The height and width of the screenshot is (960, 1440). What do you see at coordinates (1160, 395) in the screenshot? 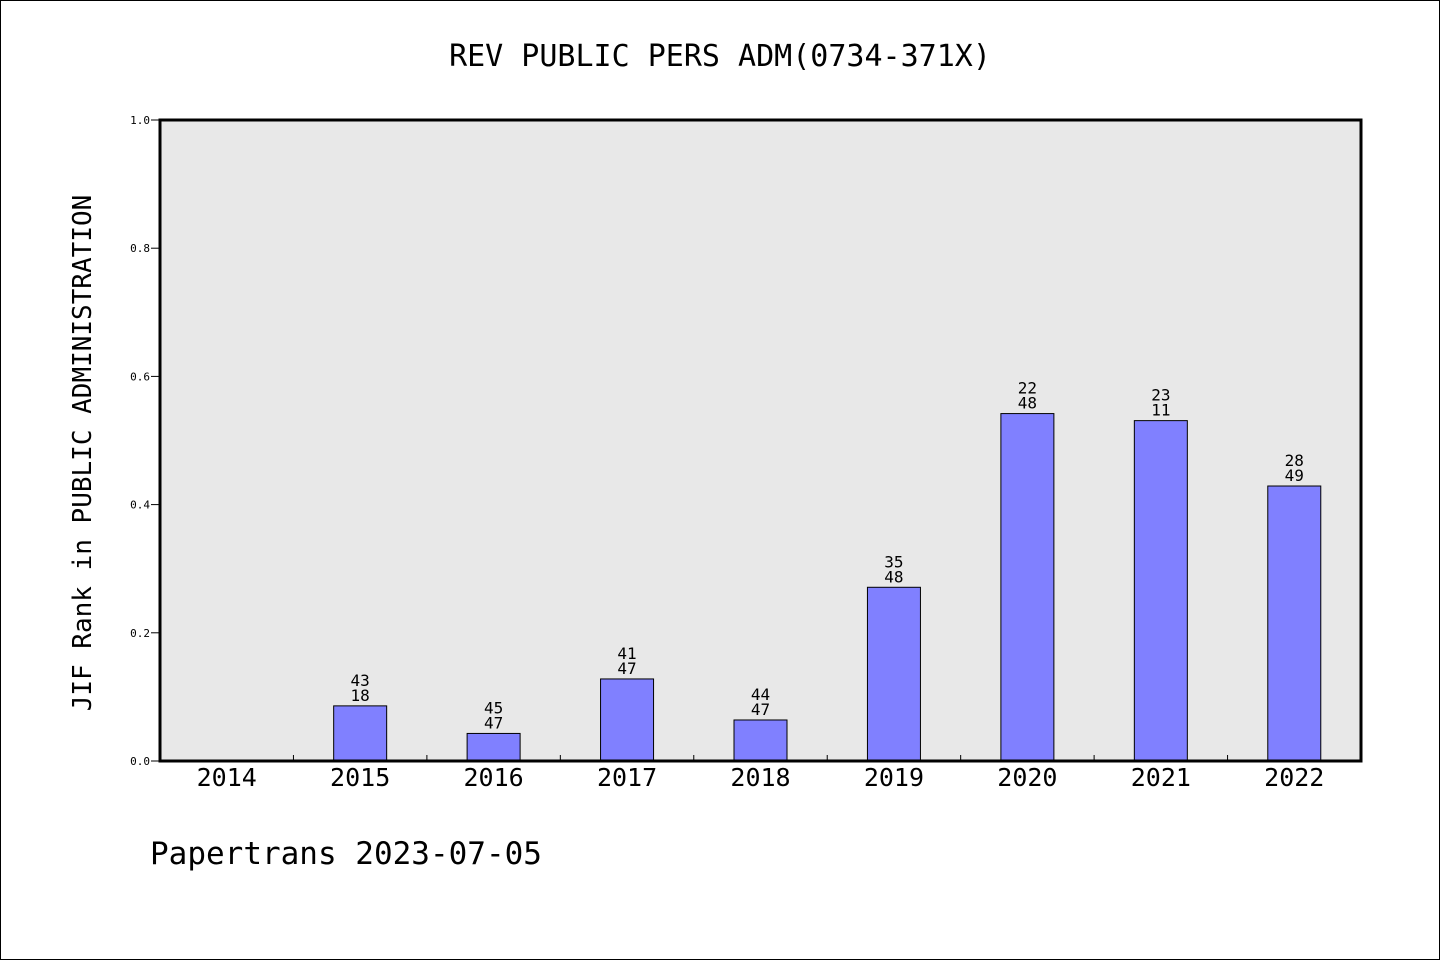
I see `bar-label-top: 23` at bounding box center [1160, 395].